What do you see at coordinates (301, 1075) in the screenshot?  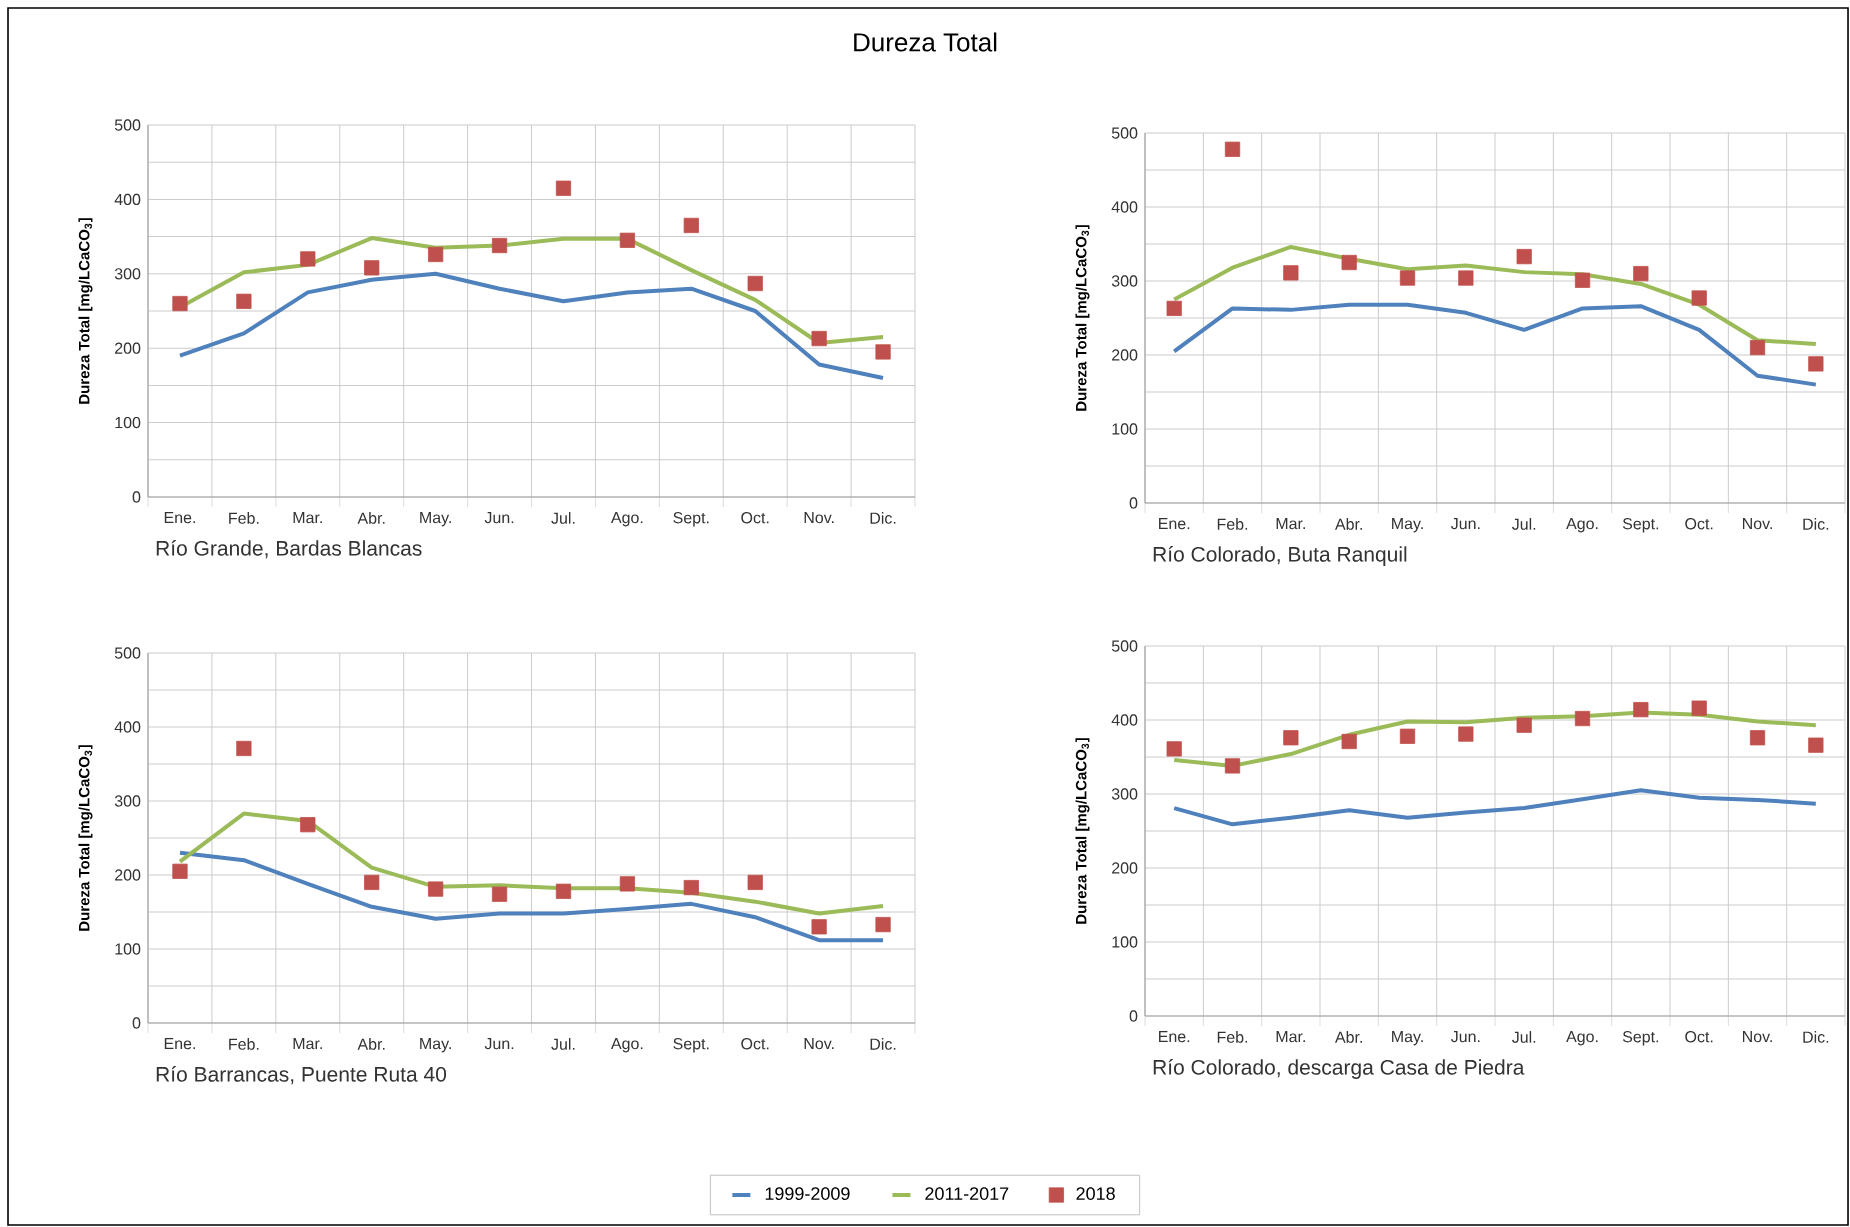 I see `text: Río Barrancas, Puente Ruta 40` at bounding box center [301, 1075].